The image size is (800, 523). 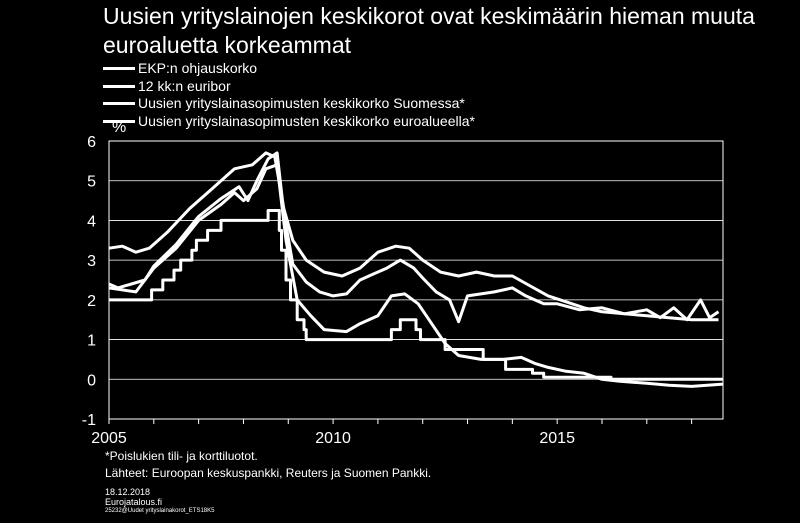 I want to click on publish-date: 18.12.2018, so click(x=128, y=492).